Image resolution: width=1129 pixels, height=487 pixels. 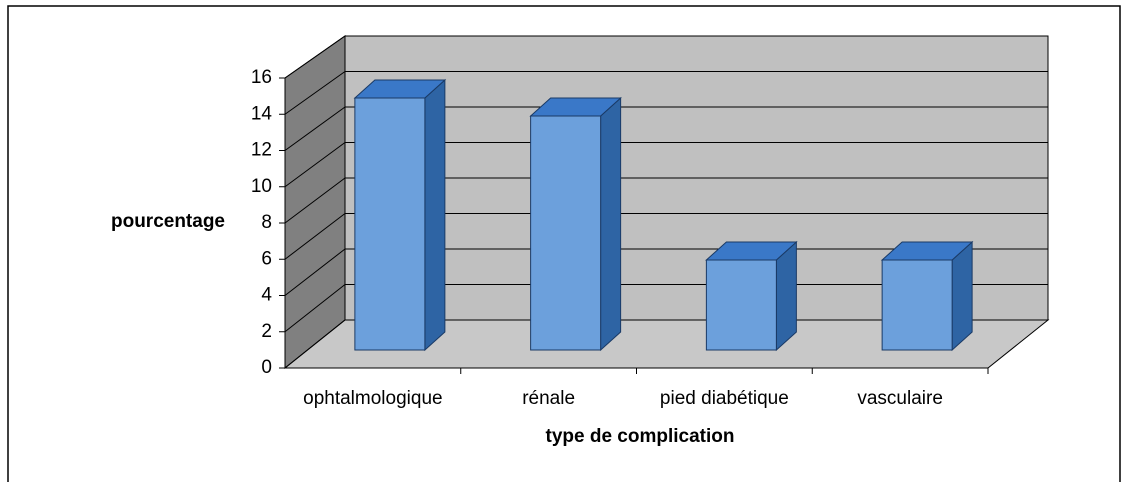 What do you see at coordinates (168, 221) in the screenshot?
I see `y-axis-title: pourcentage` at bounding box center [168, 221].